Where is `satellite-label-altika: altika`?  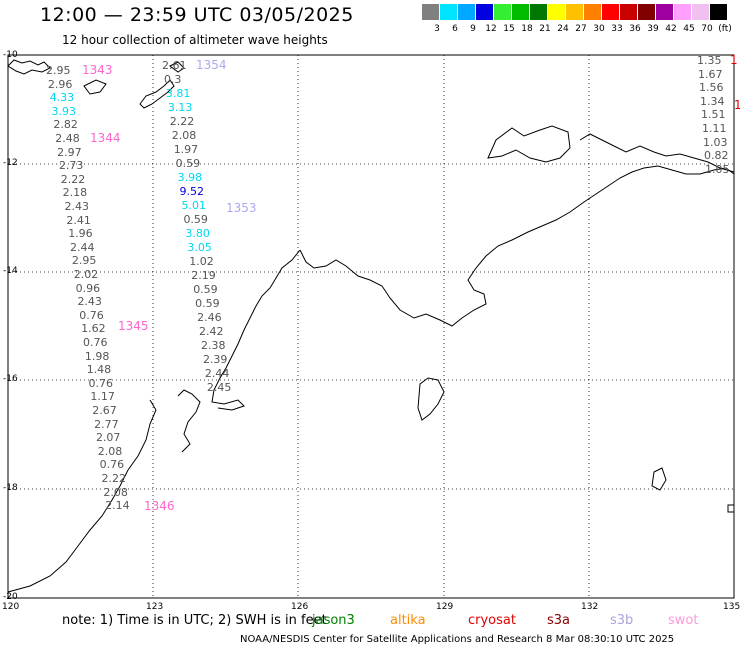 satellite-label-altika: altika is located at coordinates (408, 620).